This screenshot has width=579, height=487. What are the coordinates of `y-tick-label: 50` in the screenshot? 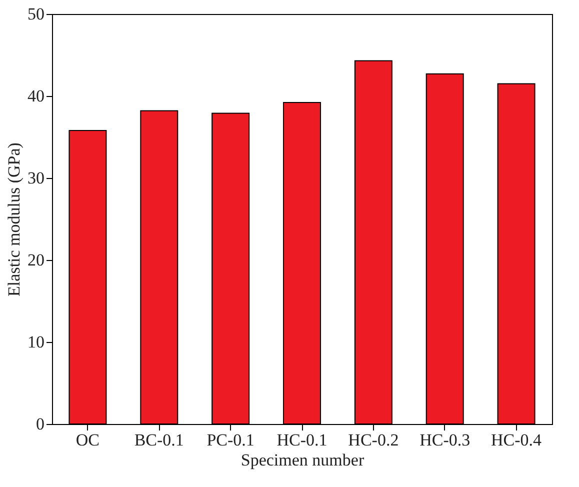 It's located at (36, 14).